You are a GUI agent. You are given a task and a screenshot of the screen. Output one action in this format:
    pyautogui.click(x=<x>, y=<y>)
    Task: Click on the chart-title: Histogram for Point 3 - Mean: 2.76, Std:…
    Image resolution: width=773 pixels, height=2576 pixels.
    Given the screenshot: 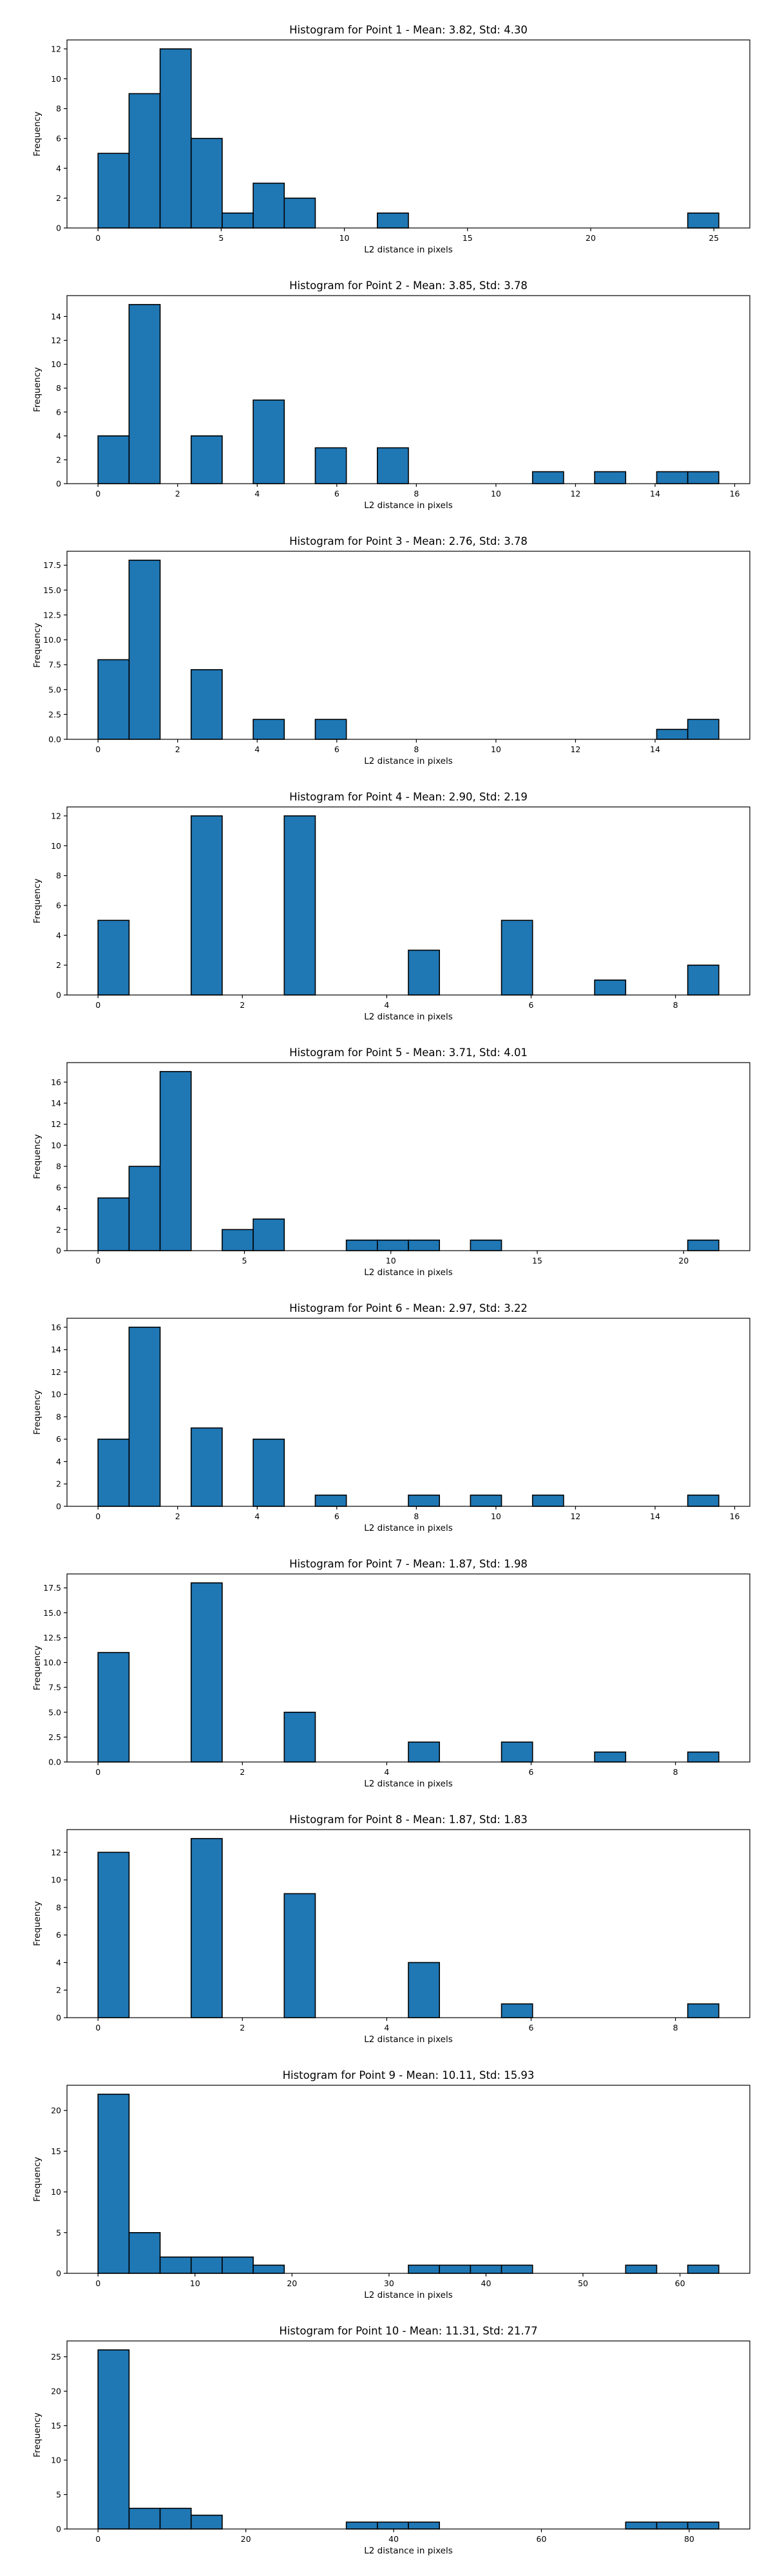 What is the action you would take?
    pyautogui.click(x=408, y=541)
    